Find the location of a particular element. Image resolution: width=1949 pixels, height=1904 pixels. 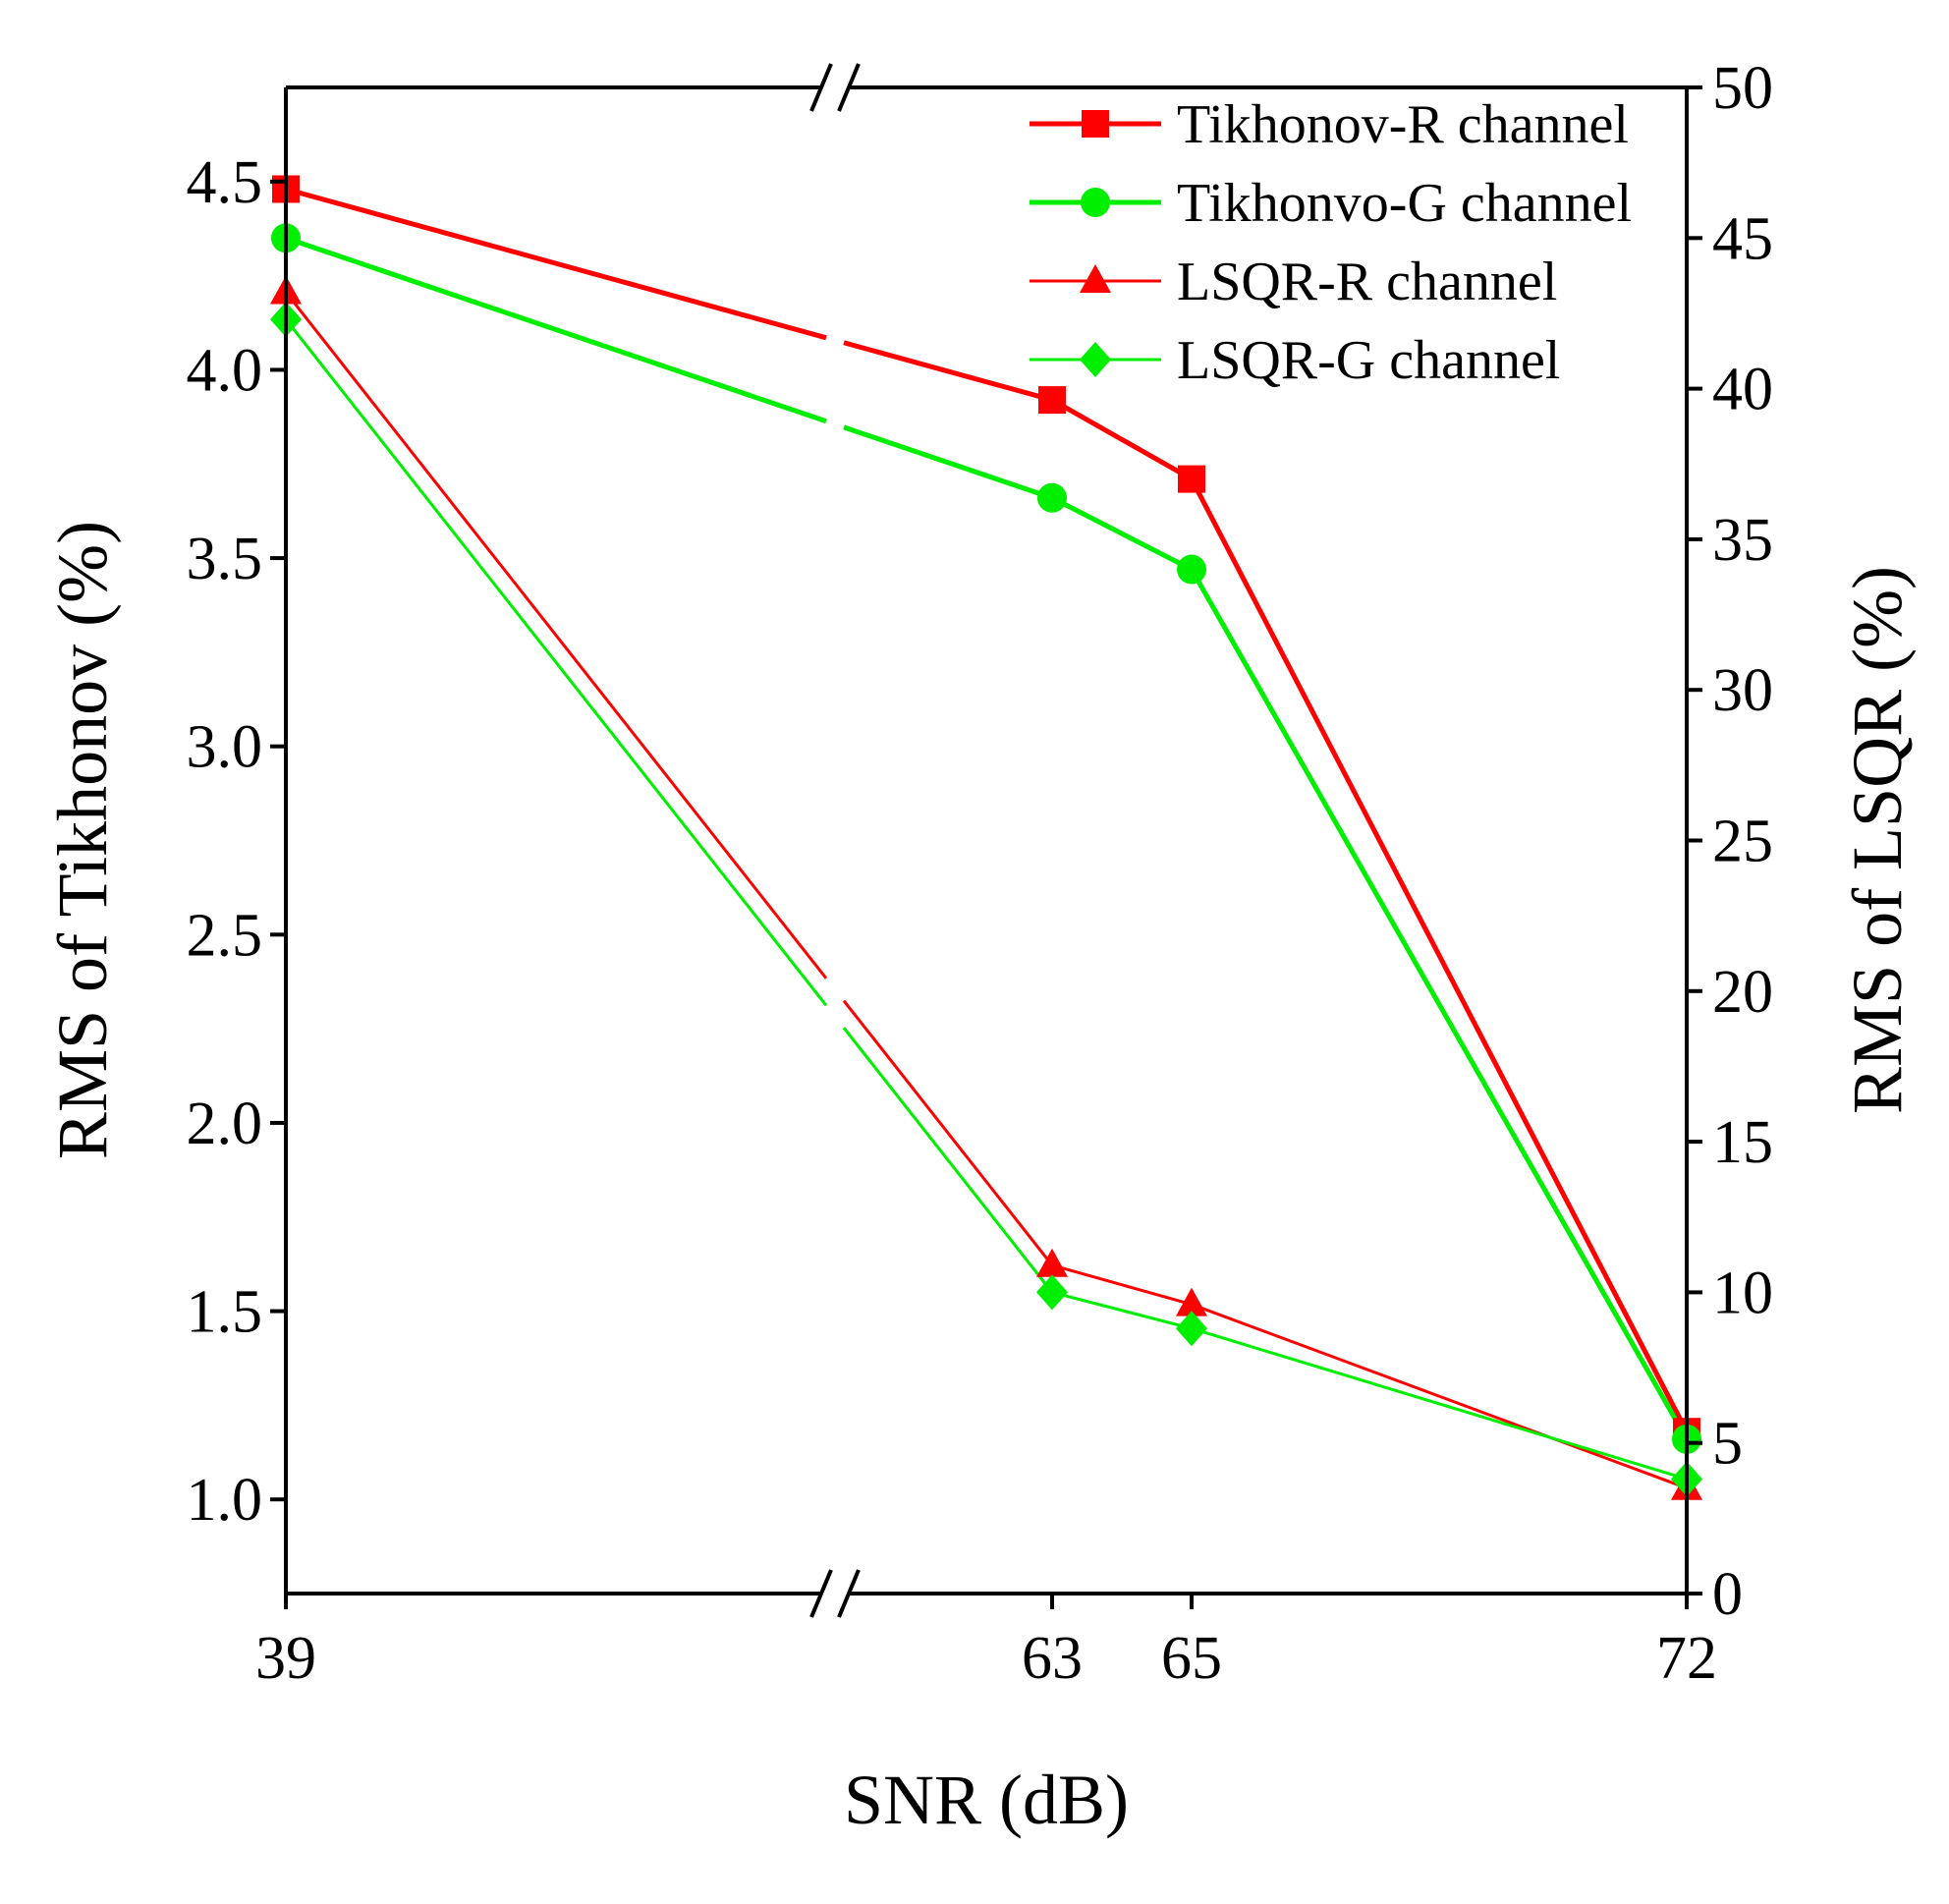

y-left-tick-label: 3.5 is located at coordinates (225, 559).